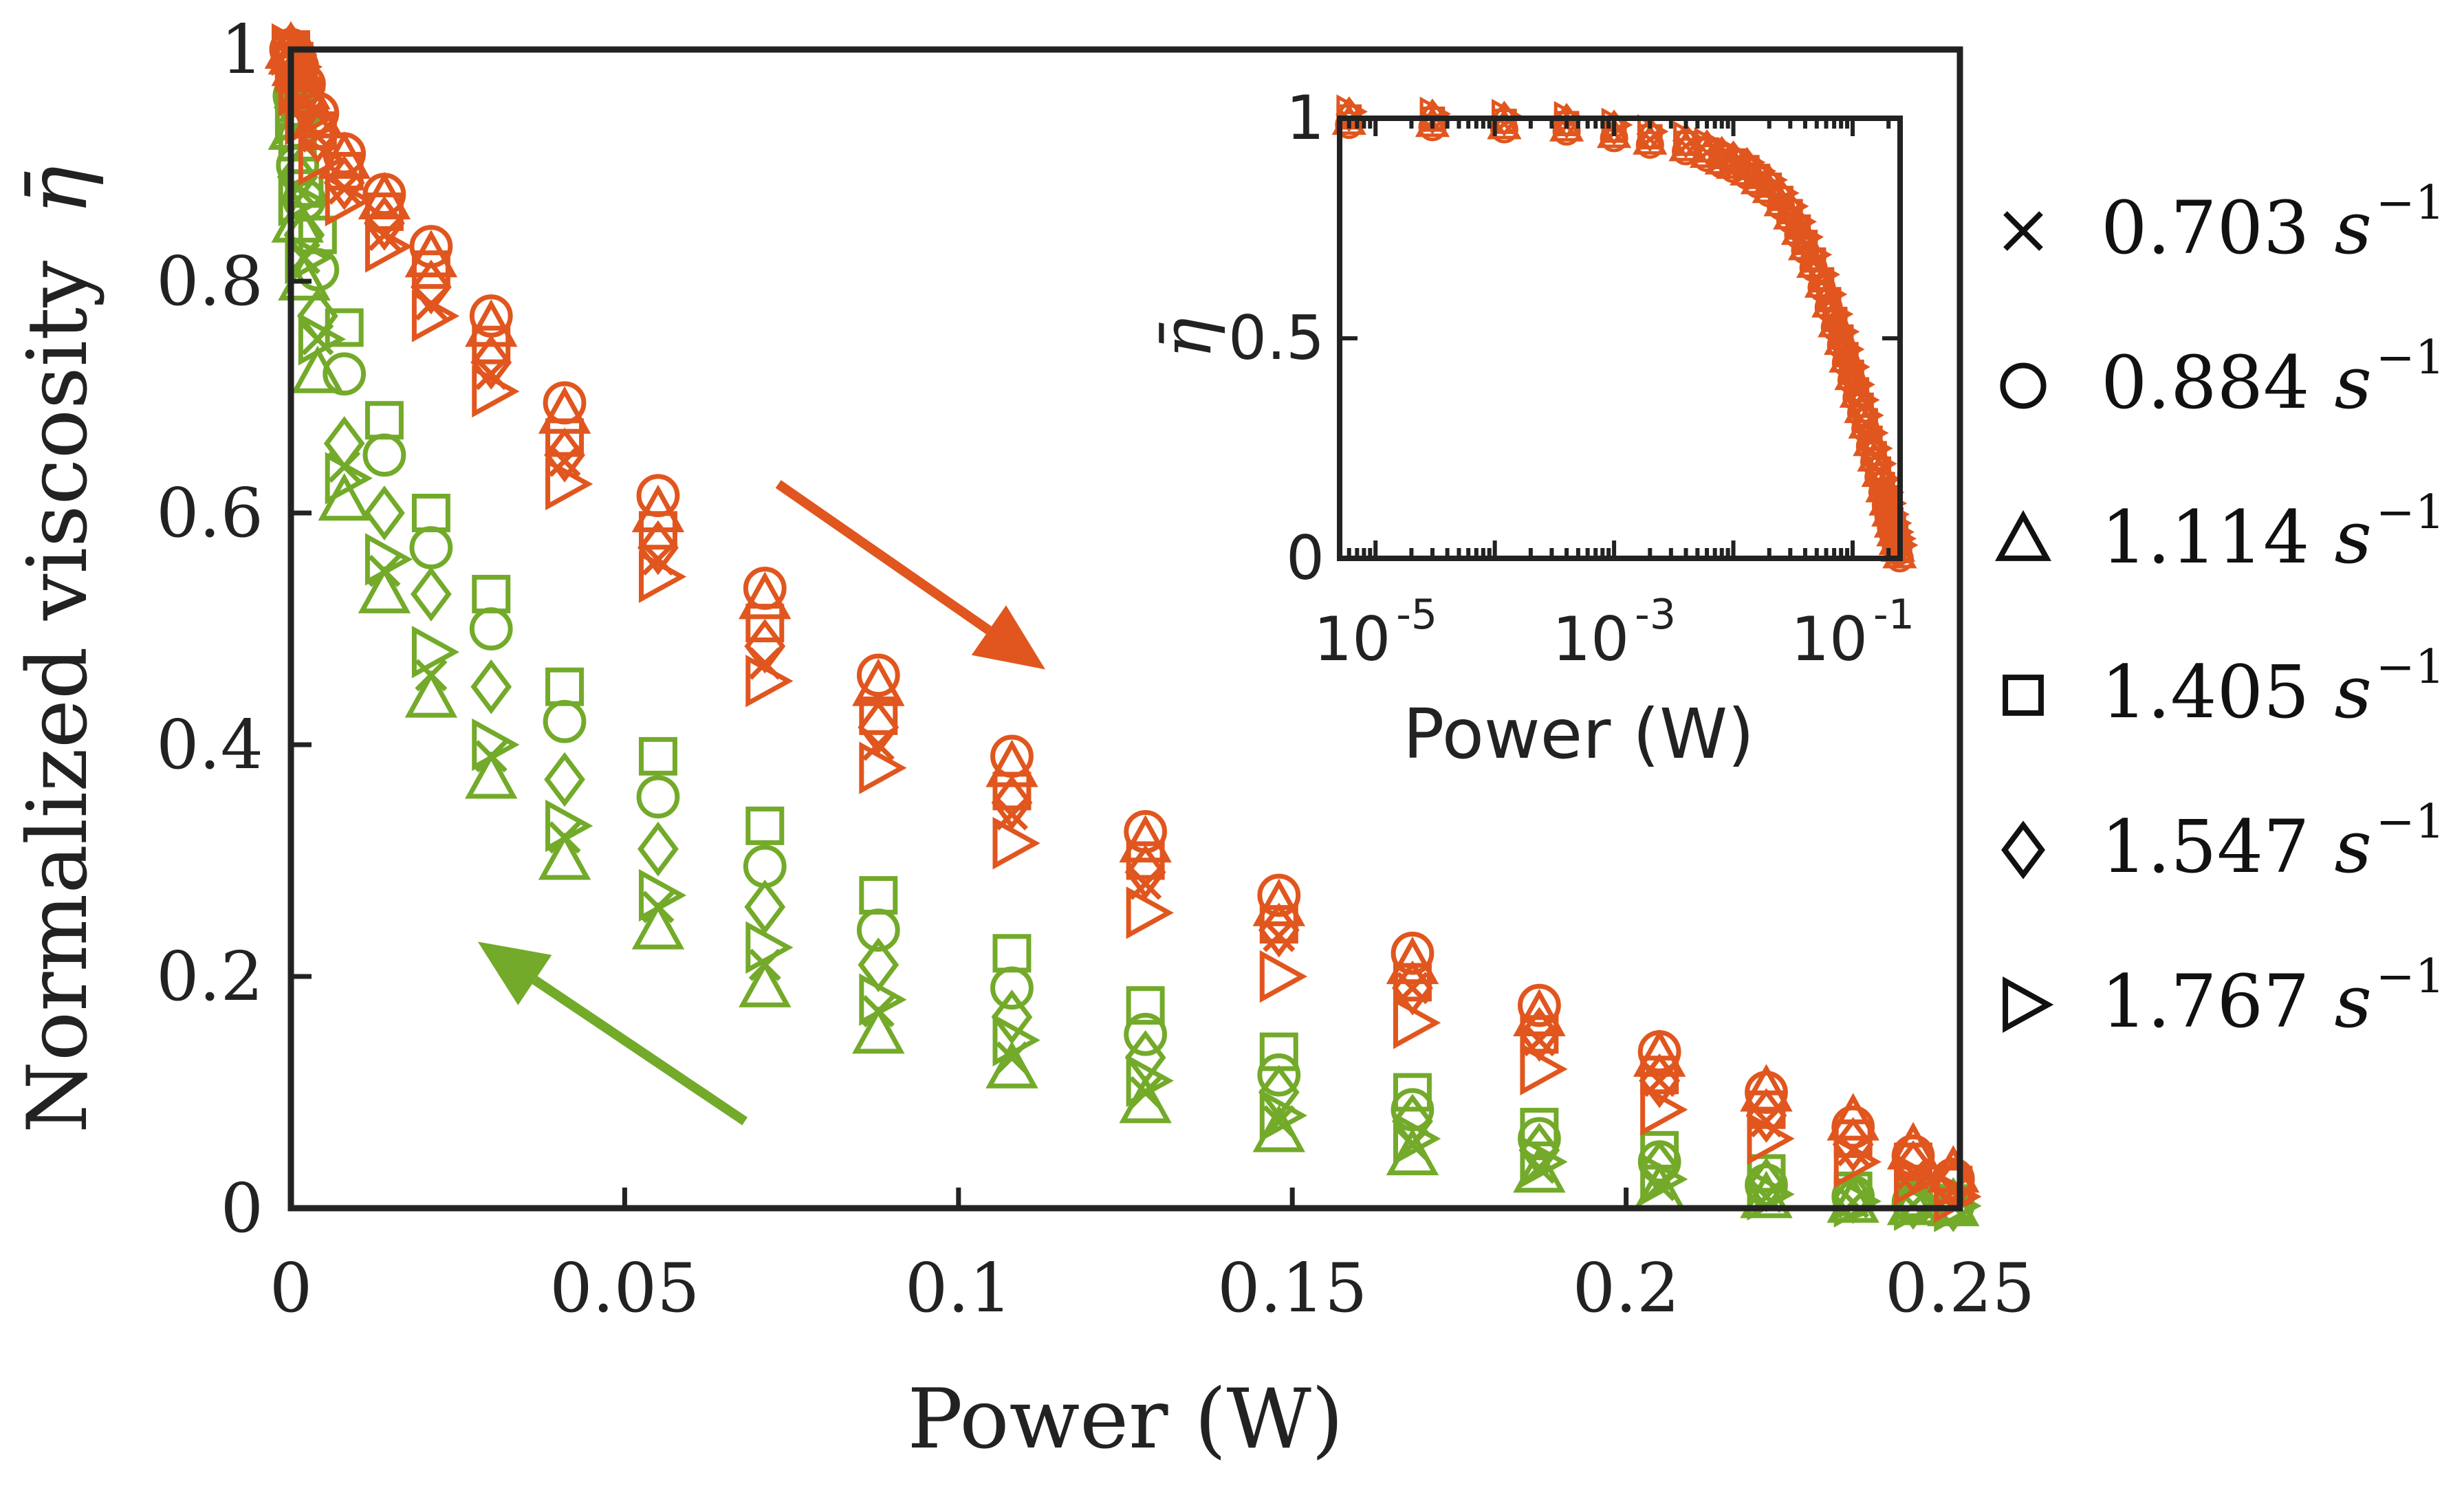 The width and height of the screenshot is (2464, 1486). I want to click on main-point-decreasing-1.405-12, so click(878, 895).